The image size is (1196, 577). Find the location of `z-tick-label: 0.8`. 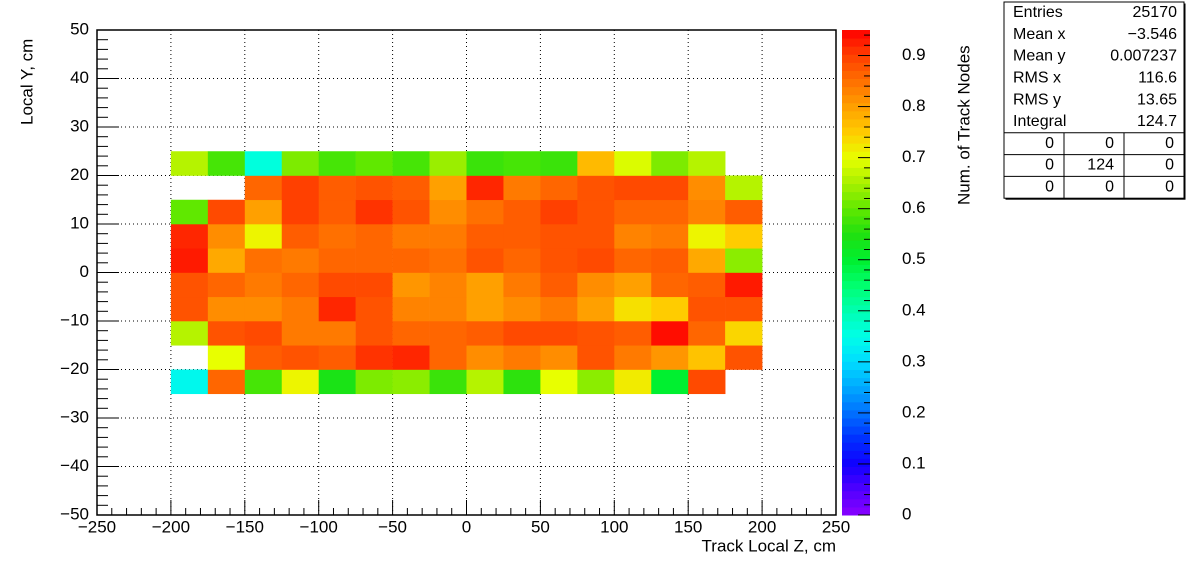

z-tick-label: 0.8 is located at coordinates (914, 105).